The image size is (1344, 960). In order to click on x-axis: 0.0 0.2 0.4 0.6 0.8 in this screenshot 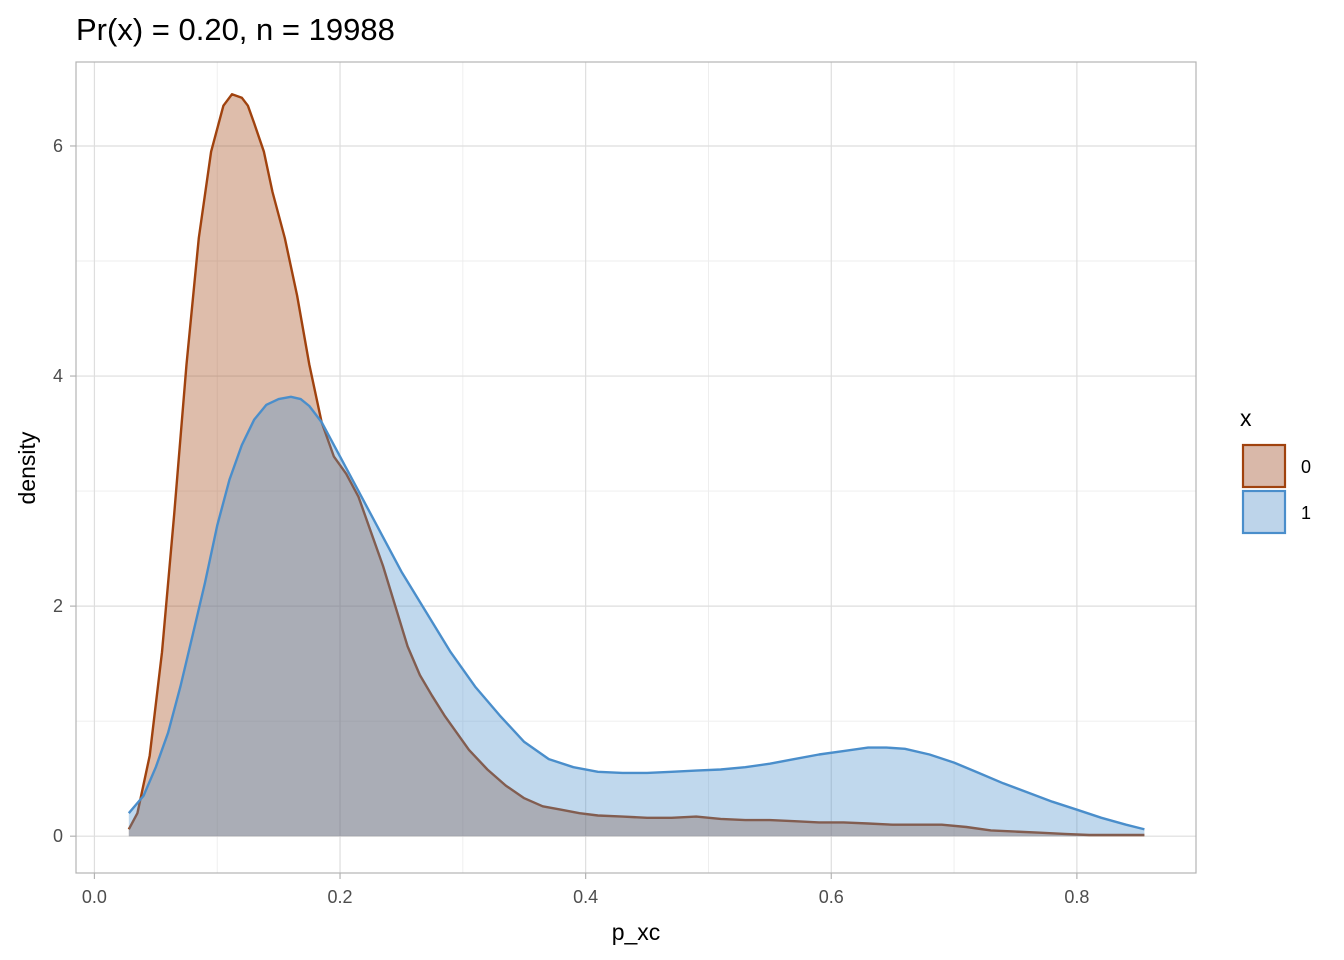, I will do `click(585, 890)`.